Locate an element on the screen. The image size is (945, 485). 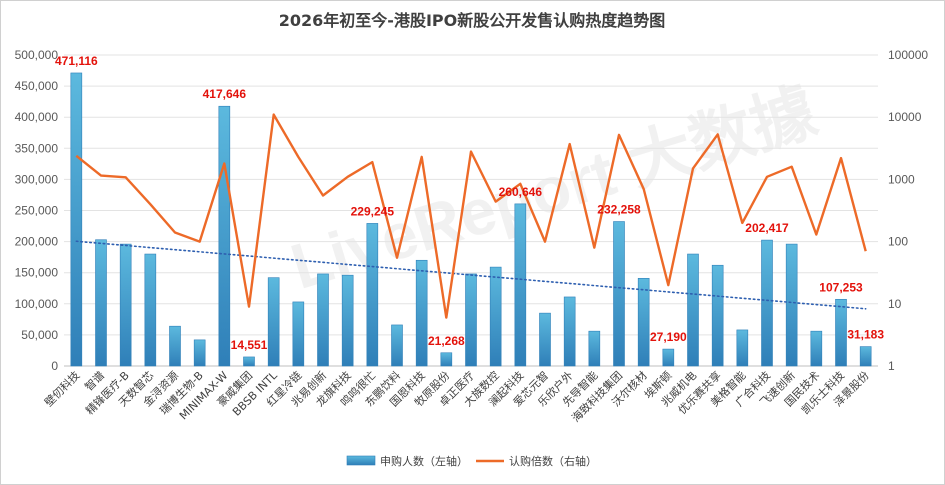
left-tick-label: 50,000 is located at coordinates (39, 335).